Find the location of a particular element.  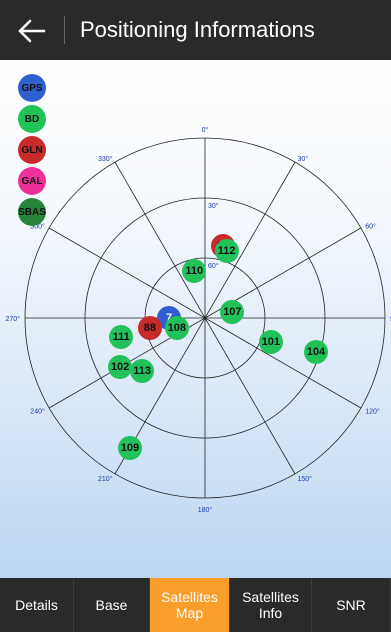

satellite-marker-112: 112 is located at coordinates (226, 251).